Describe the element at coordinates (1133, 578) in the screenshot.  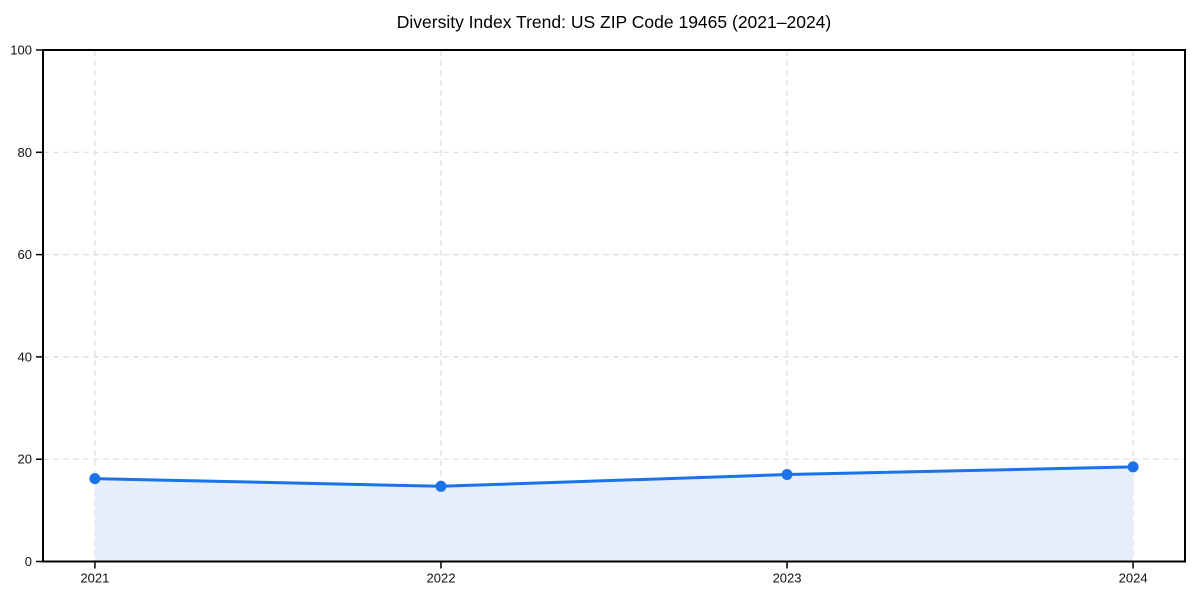
I see `x-tick-label: 2024` at that location.